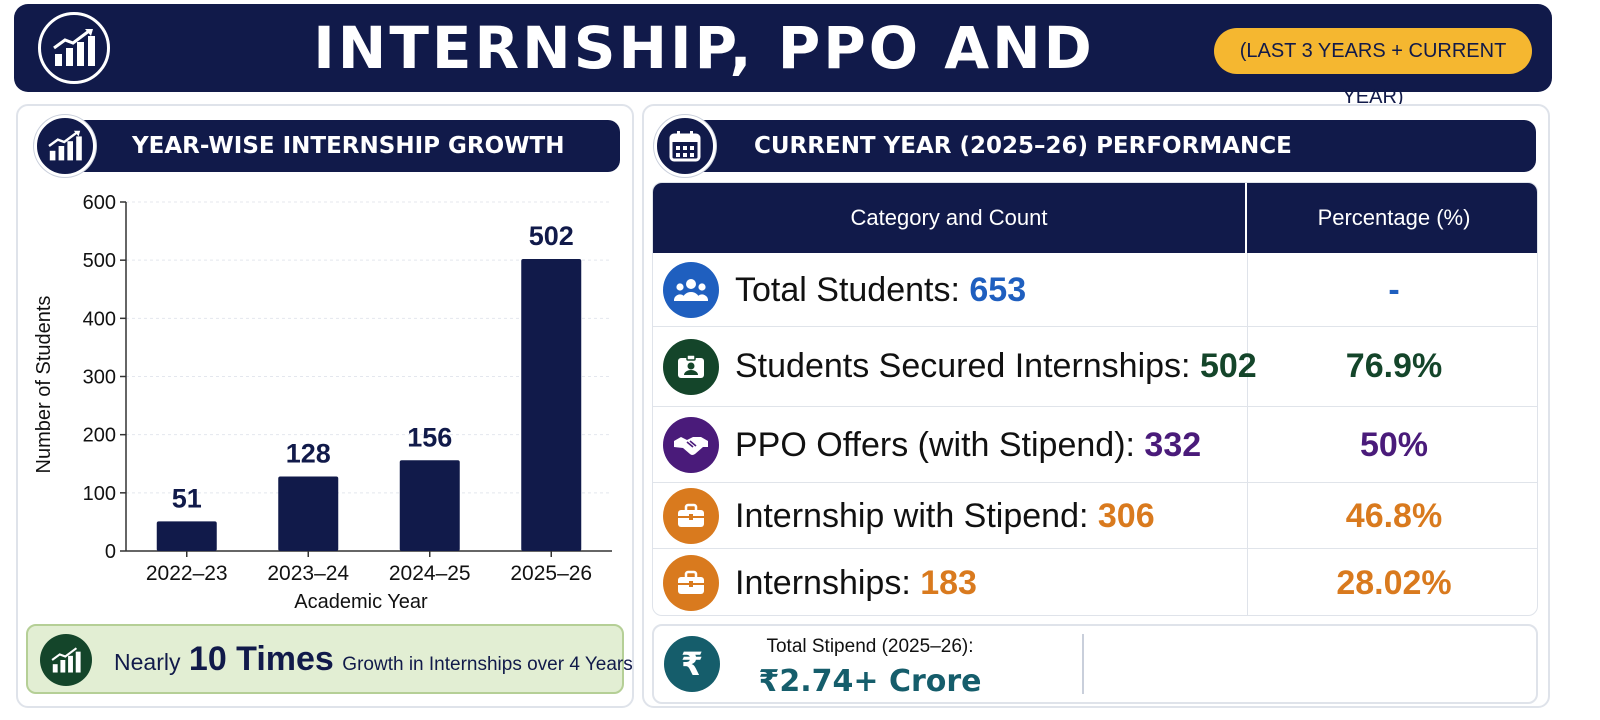  What do you see at coordinates (430, 573) in the screenshot?
I see `x-tick-label: 2024–25` at bounding box center [430, 573].